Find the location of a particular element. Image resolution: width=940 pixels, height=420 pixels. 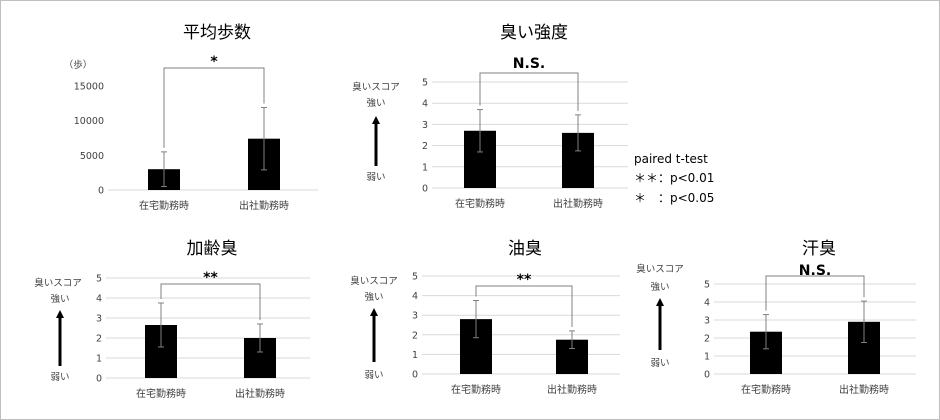

chart1-category-label: 出社勤務時 is located at coordinates (264, 205).